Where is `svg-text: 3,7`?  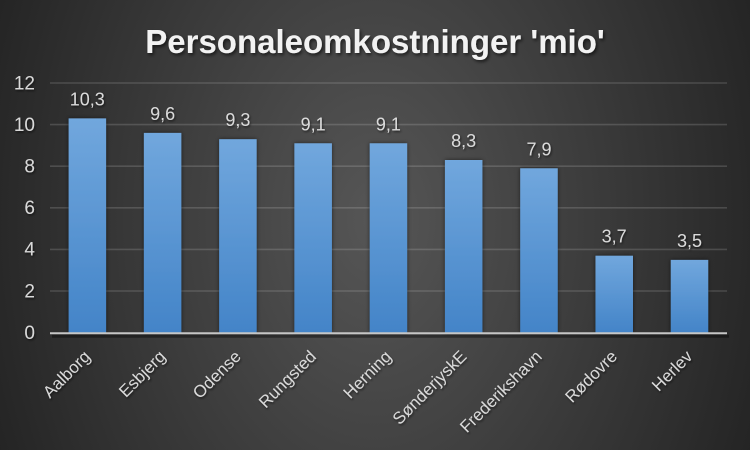 svg-text: 3,7 is located at coordinates (614, 237).